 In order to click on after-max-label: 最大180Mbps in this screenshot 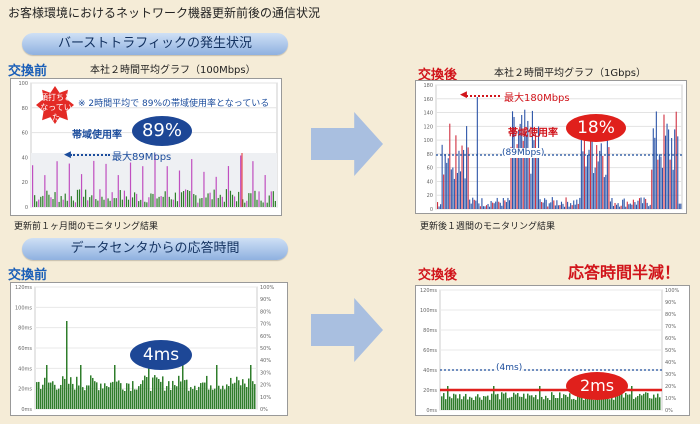, I will do `click(537, 98)`.